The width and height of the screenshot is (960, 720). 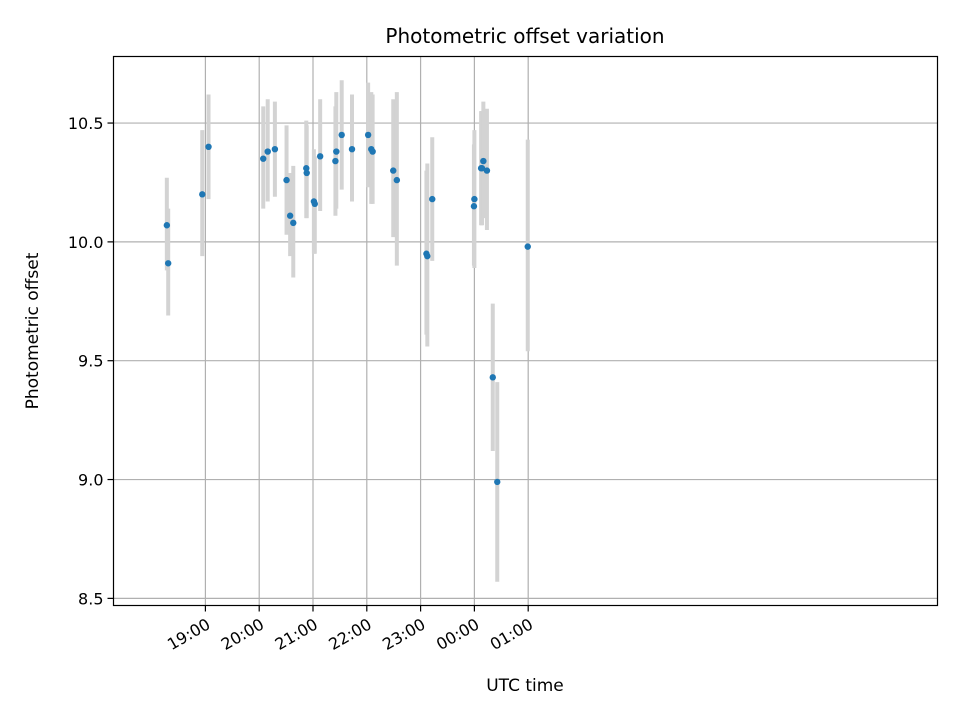 I want to click on y-axis-label: Photometric offset, so click(x=33, y=330).